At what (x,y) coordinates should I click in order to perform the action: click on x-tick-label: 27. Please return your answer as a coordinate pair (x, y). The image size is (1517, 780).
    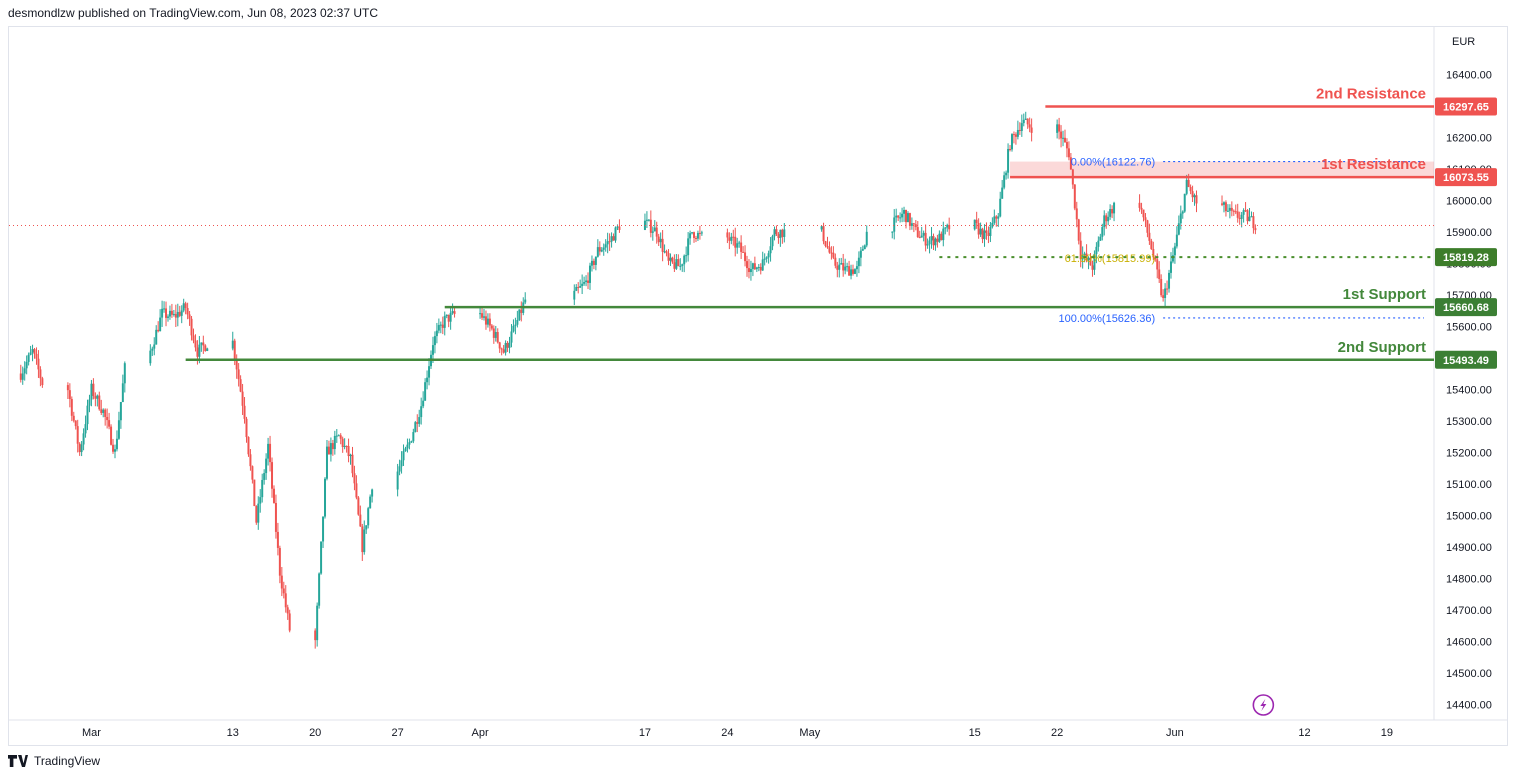
    Looking at the image, I should click on (398, 733).